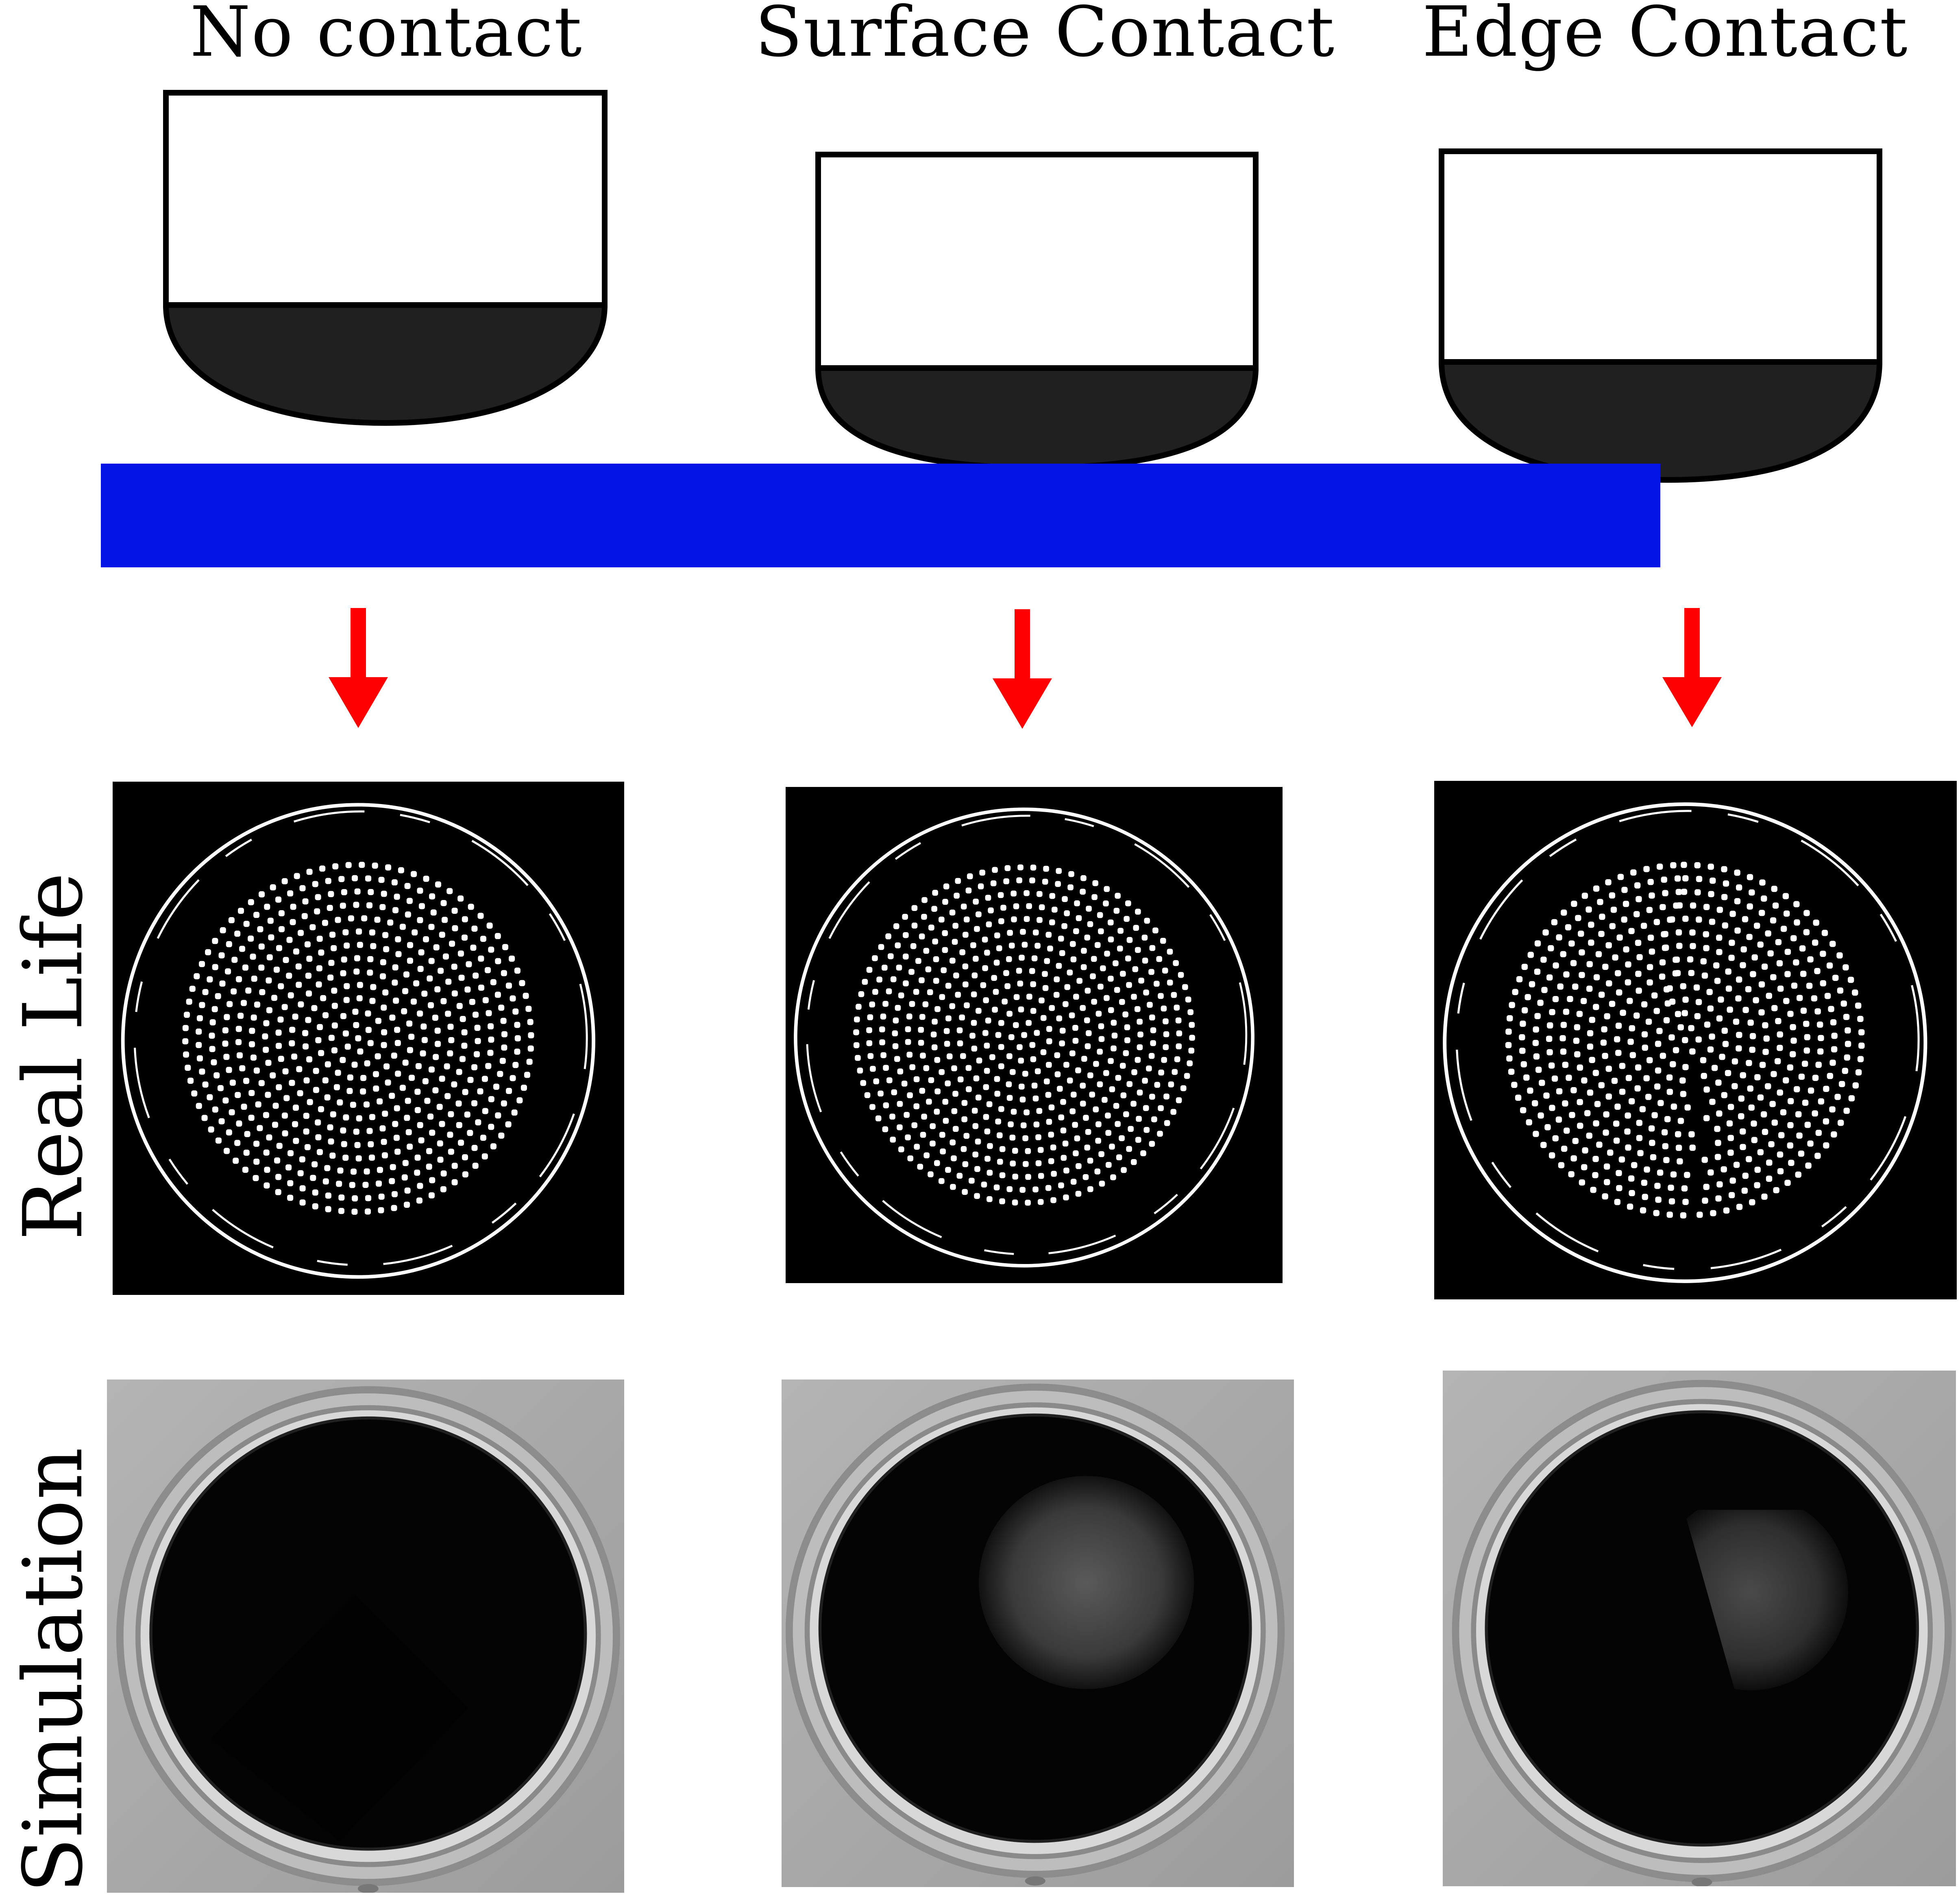 This screenshot has width=1960, height=1896. Describe the element at coordinates (1023, 669) in the screenshot. I see `arrow-down-icon` at that location.